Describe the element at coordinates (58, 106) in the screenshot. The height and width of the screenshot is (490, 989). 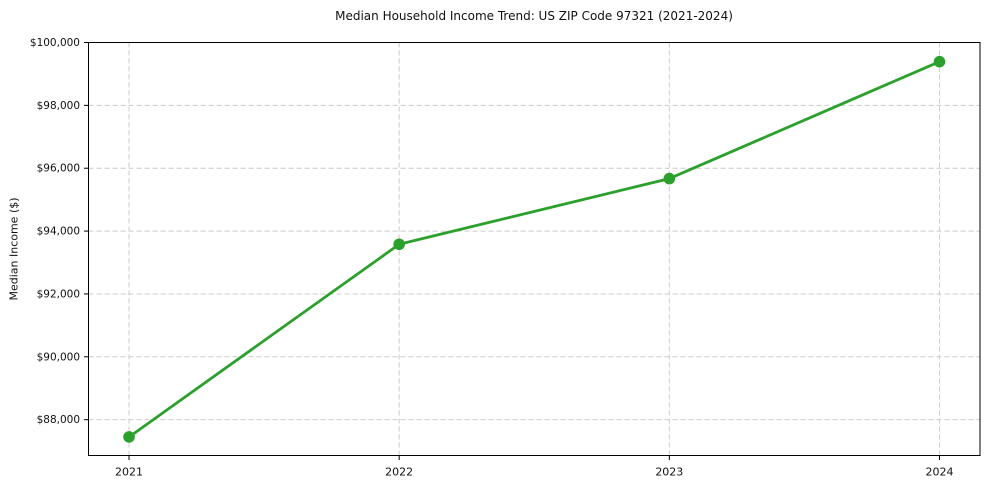
I see `y-tick-label: $98,000` at that location.